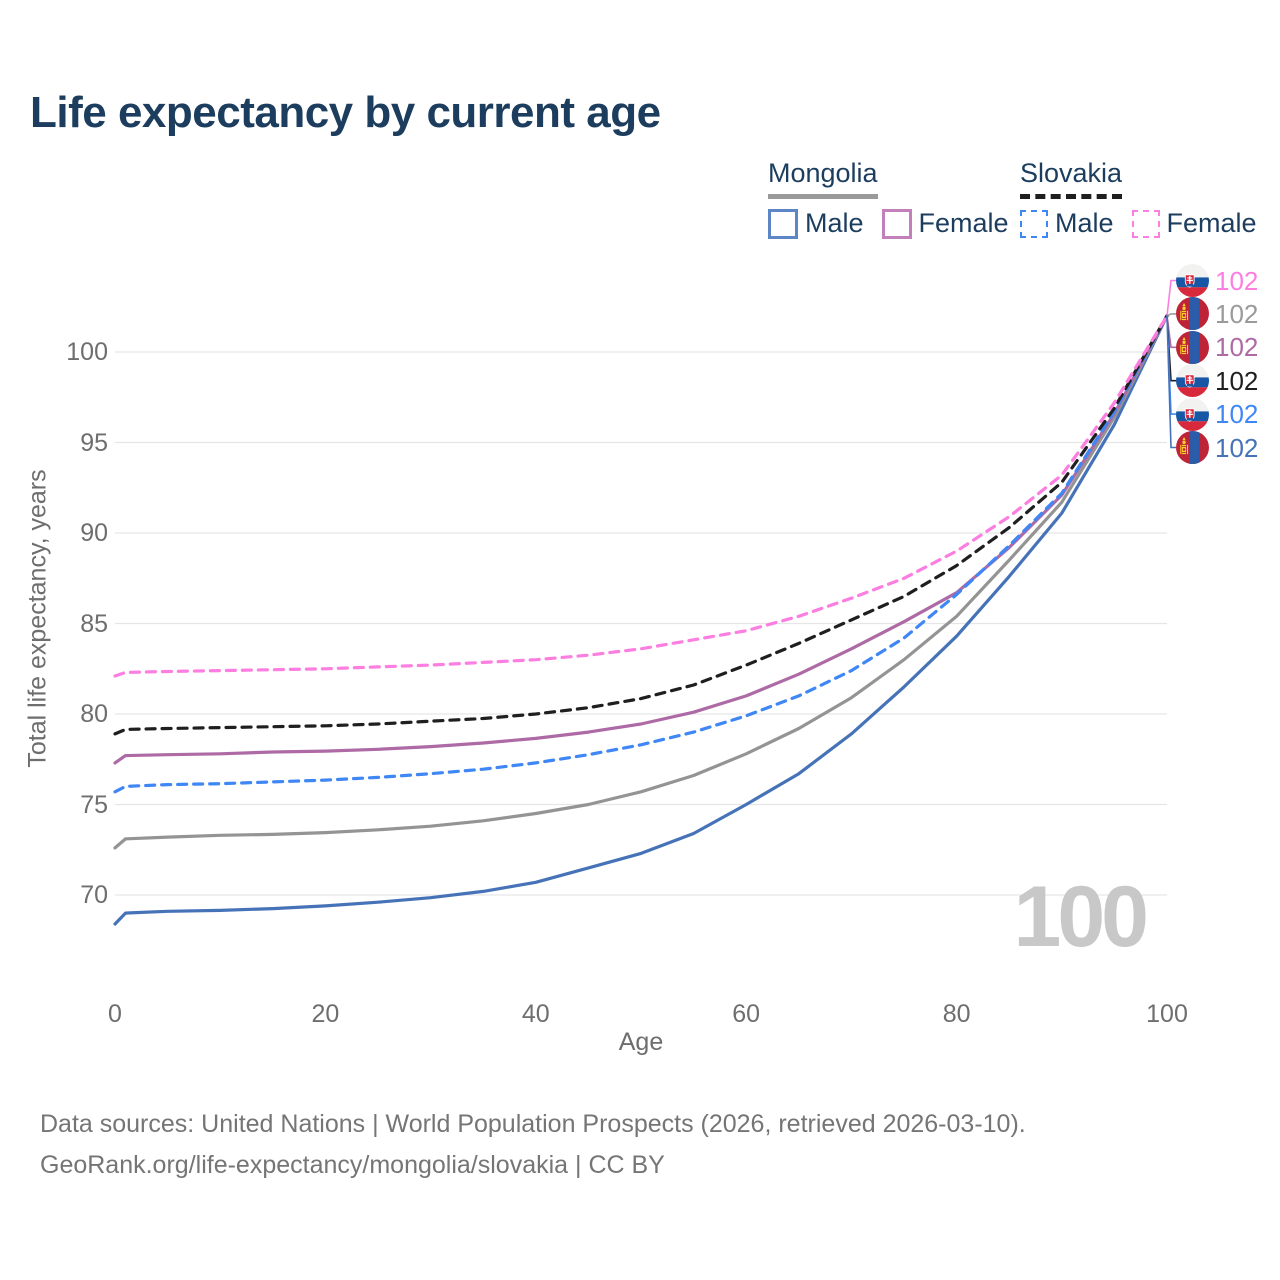  What do you see at coordinates (535, 1014) in the screenshot?
I see `x-tick-label: 40` at bounding box center [535, 1014].